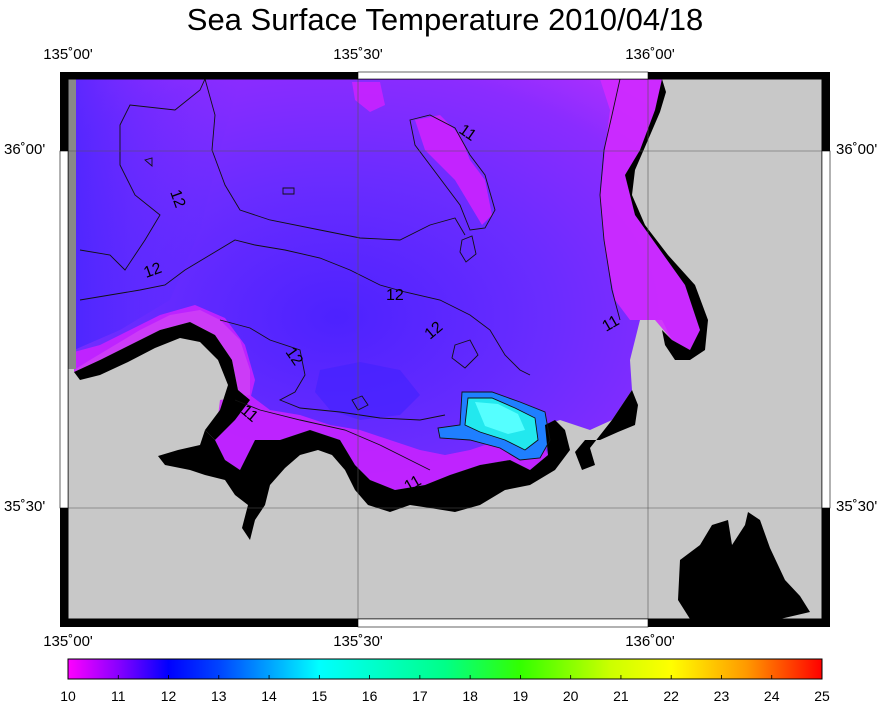  I want to click on colorbar-label: 25, so click(822, 696).